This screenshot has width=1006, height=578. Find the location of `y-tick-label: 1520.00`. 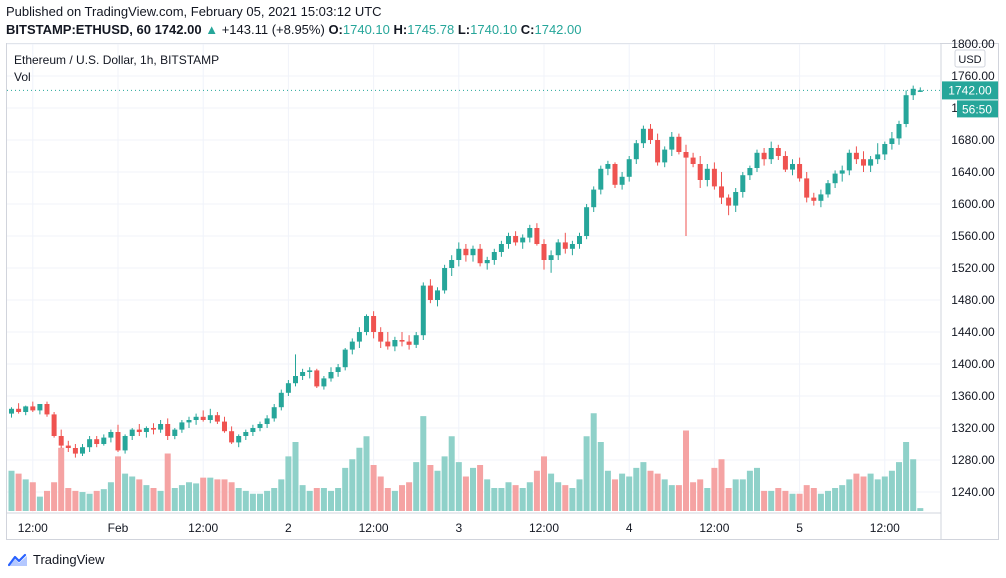

y-tick-label: 1520.00 is located at coordinates (973, 268).